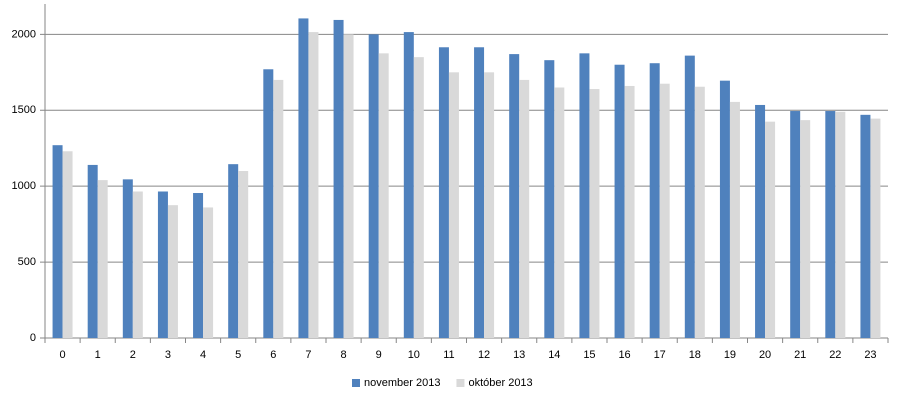 This screenshot has height=405, width=898. Describe the element at coordinates (308, 355) in the screenshot. I see `x-tick-label: 7` at that location.